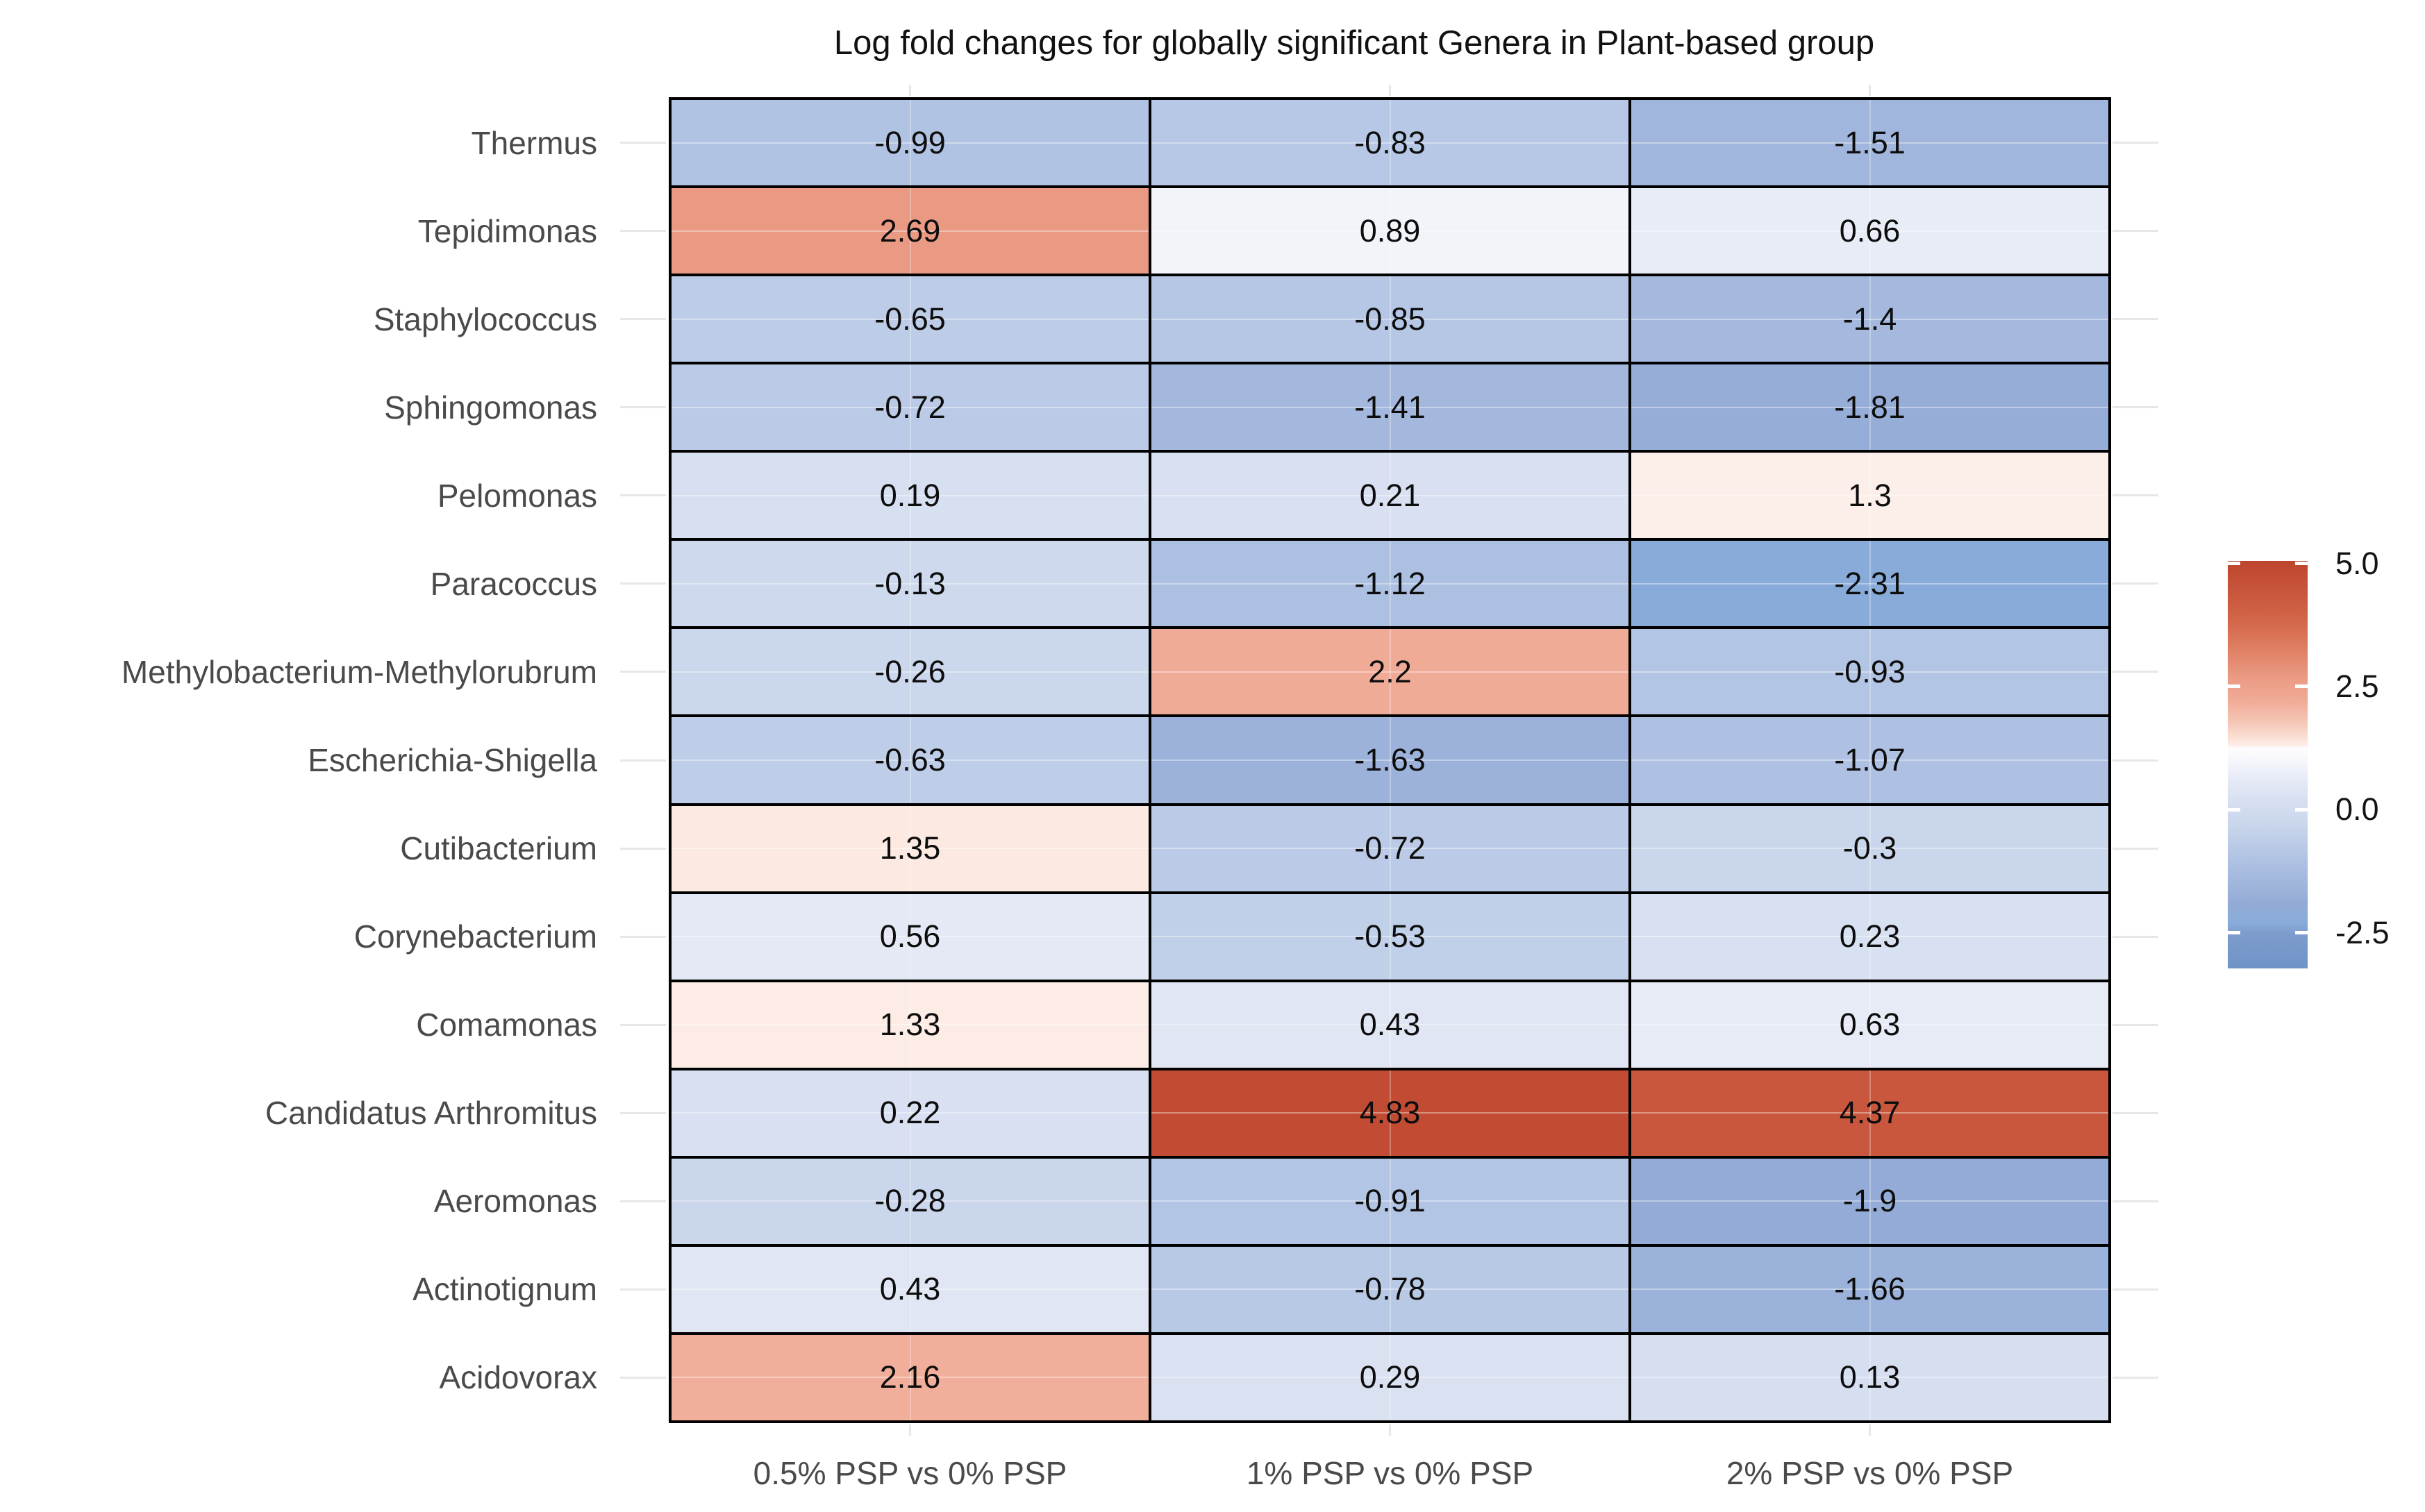  I want to click on heatmap-cell: -0.13, so click(910, 584).